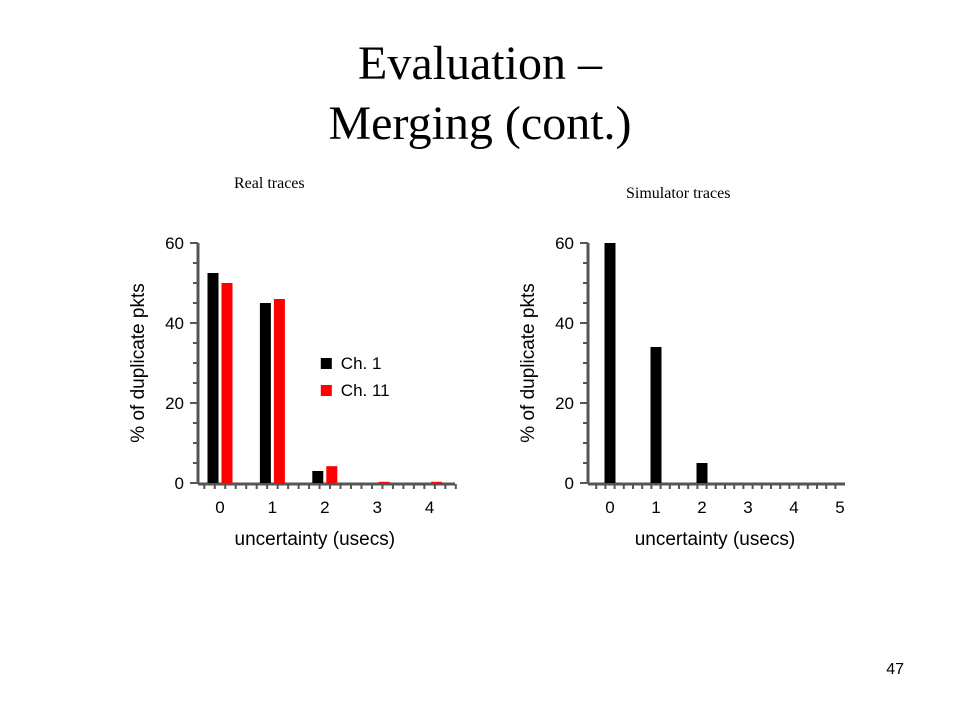  Describe the element at coordinates (480, 123) in the screenshot. I see `slide-title-line-2: Merging (cont.)` at that location.